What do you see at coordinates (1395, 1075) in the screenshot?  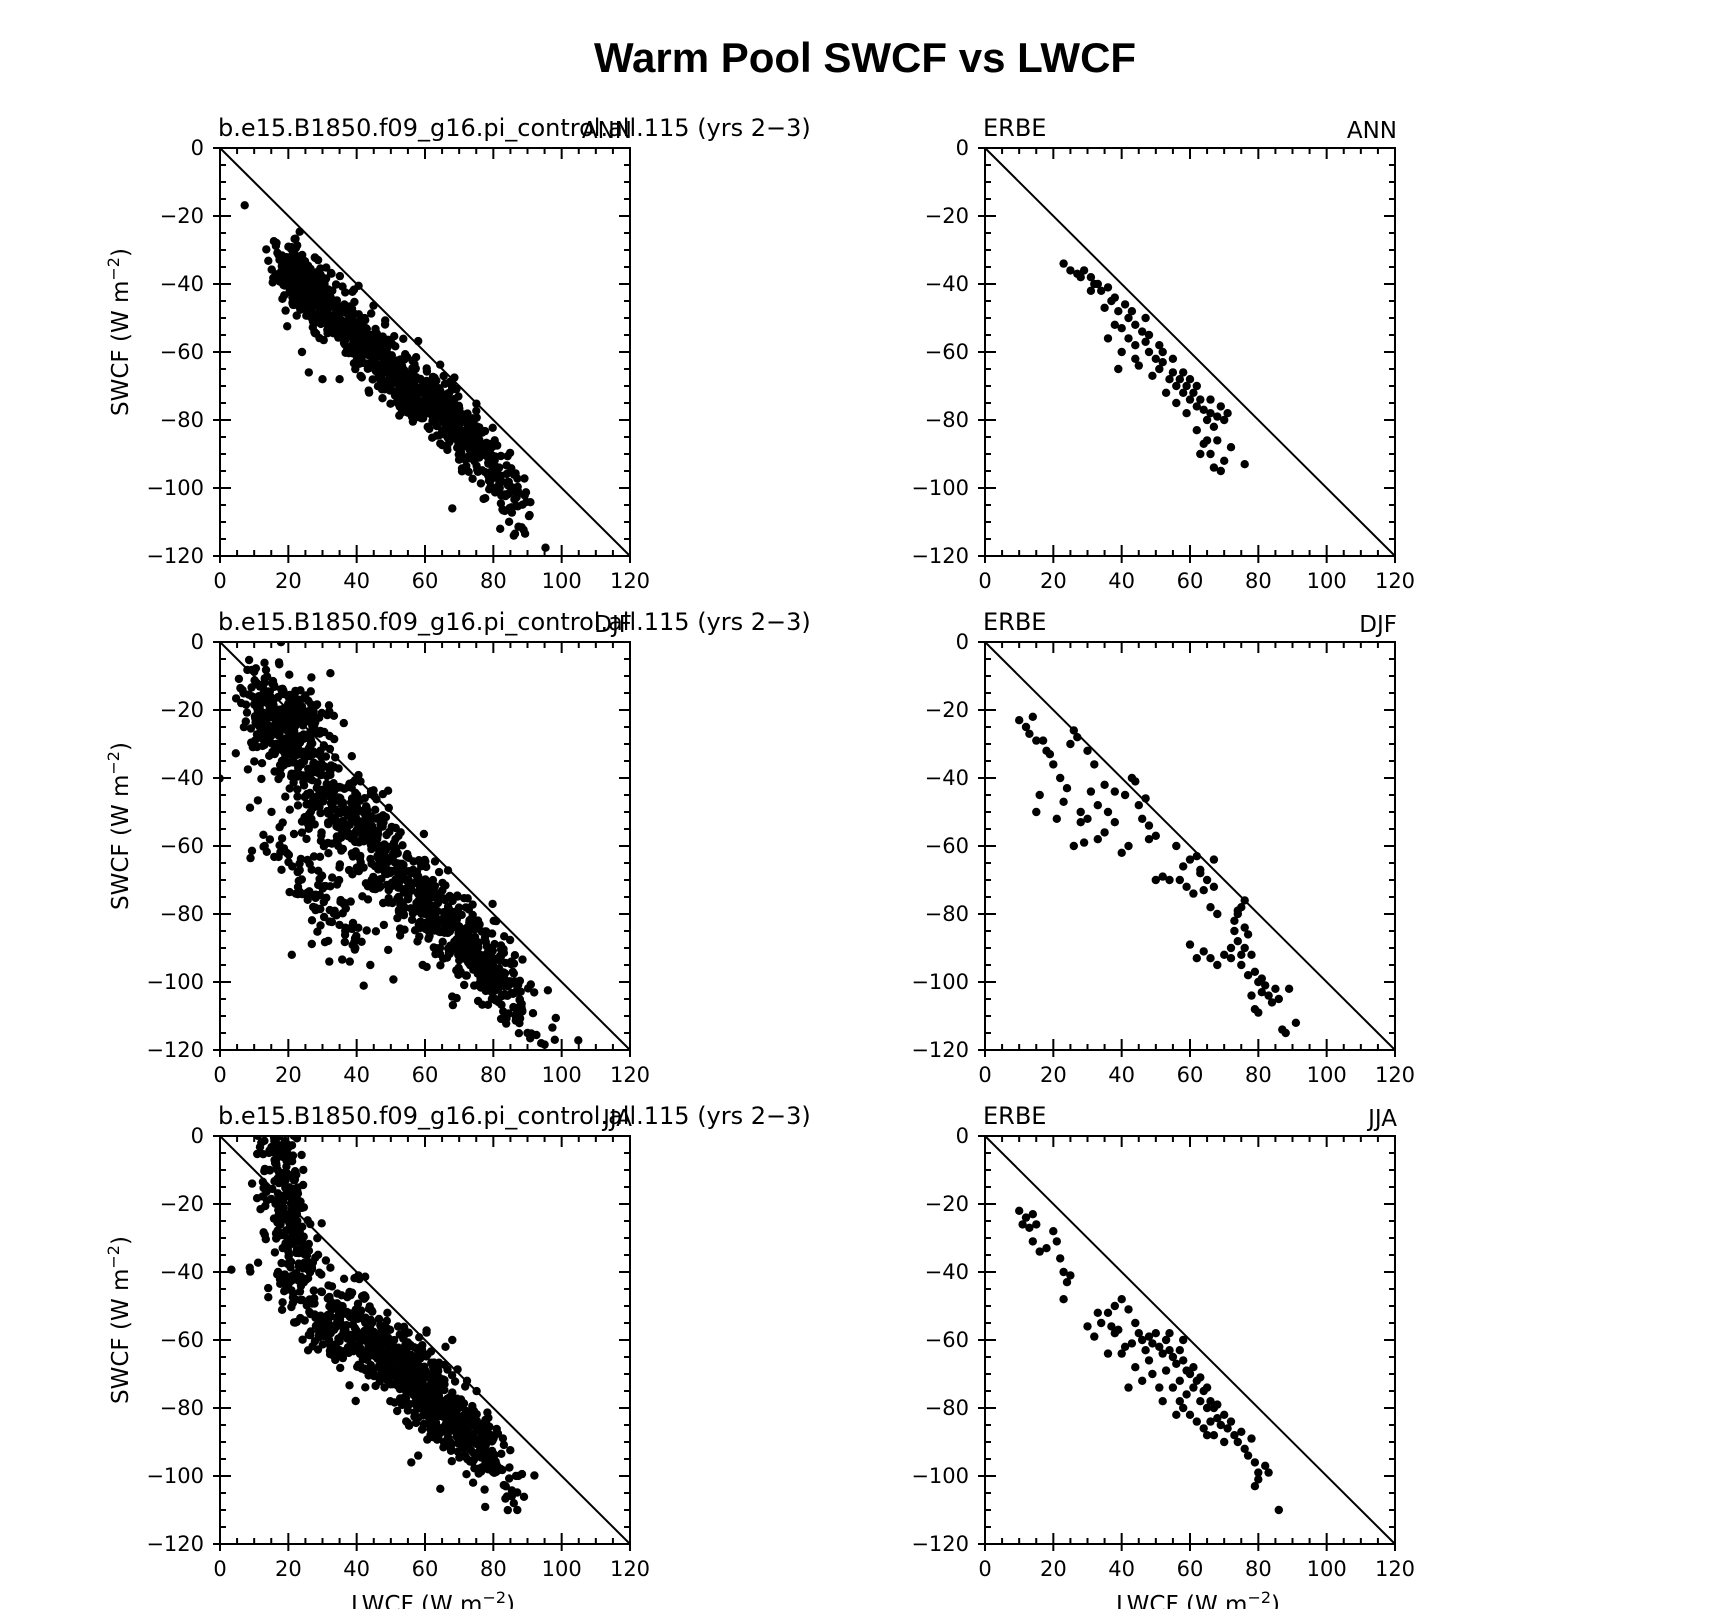 I see `x-tick-label: 120` at bounding box center [1395, 1075].